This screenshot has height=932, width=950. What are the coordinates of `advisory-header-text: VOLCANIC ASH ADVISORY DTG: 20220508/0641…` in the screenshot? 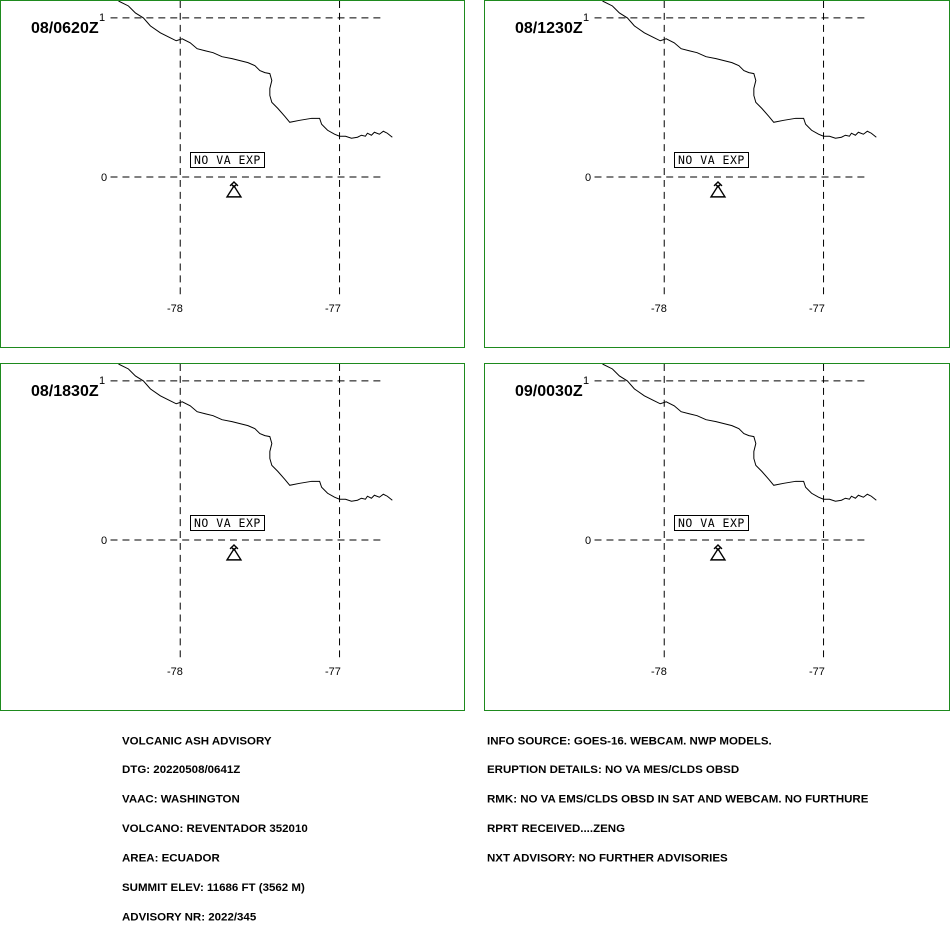 It's located at (215, 824).